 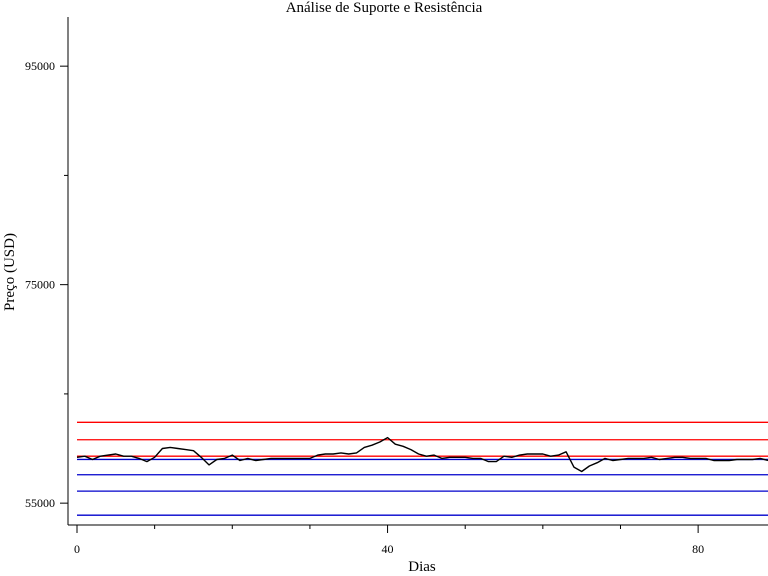 I want to click on y-tick-label: 55000, so click(x=40, y=503).